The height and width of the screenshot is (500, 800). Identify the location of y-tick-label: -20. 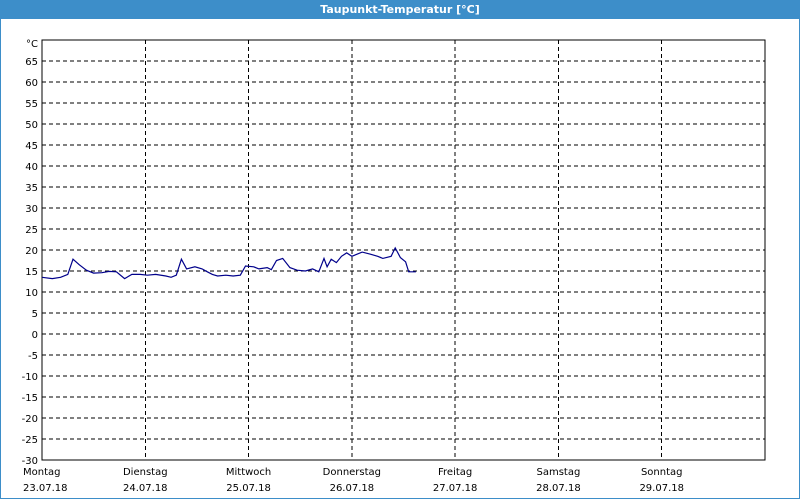
(30, 419).